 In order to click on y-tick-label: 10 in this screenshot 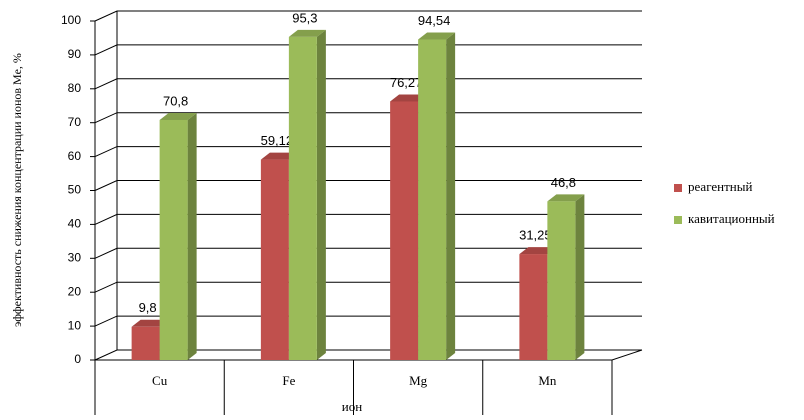, I will do `click(75, 325)`.